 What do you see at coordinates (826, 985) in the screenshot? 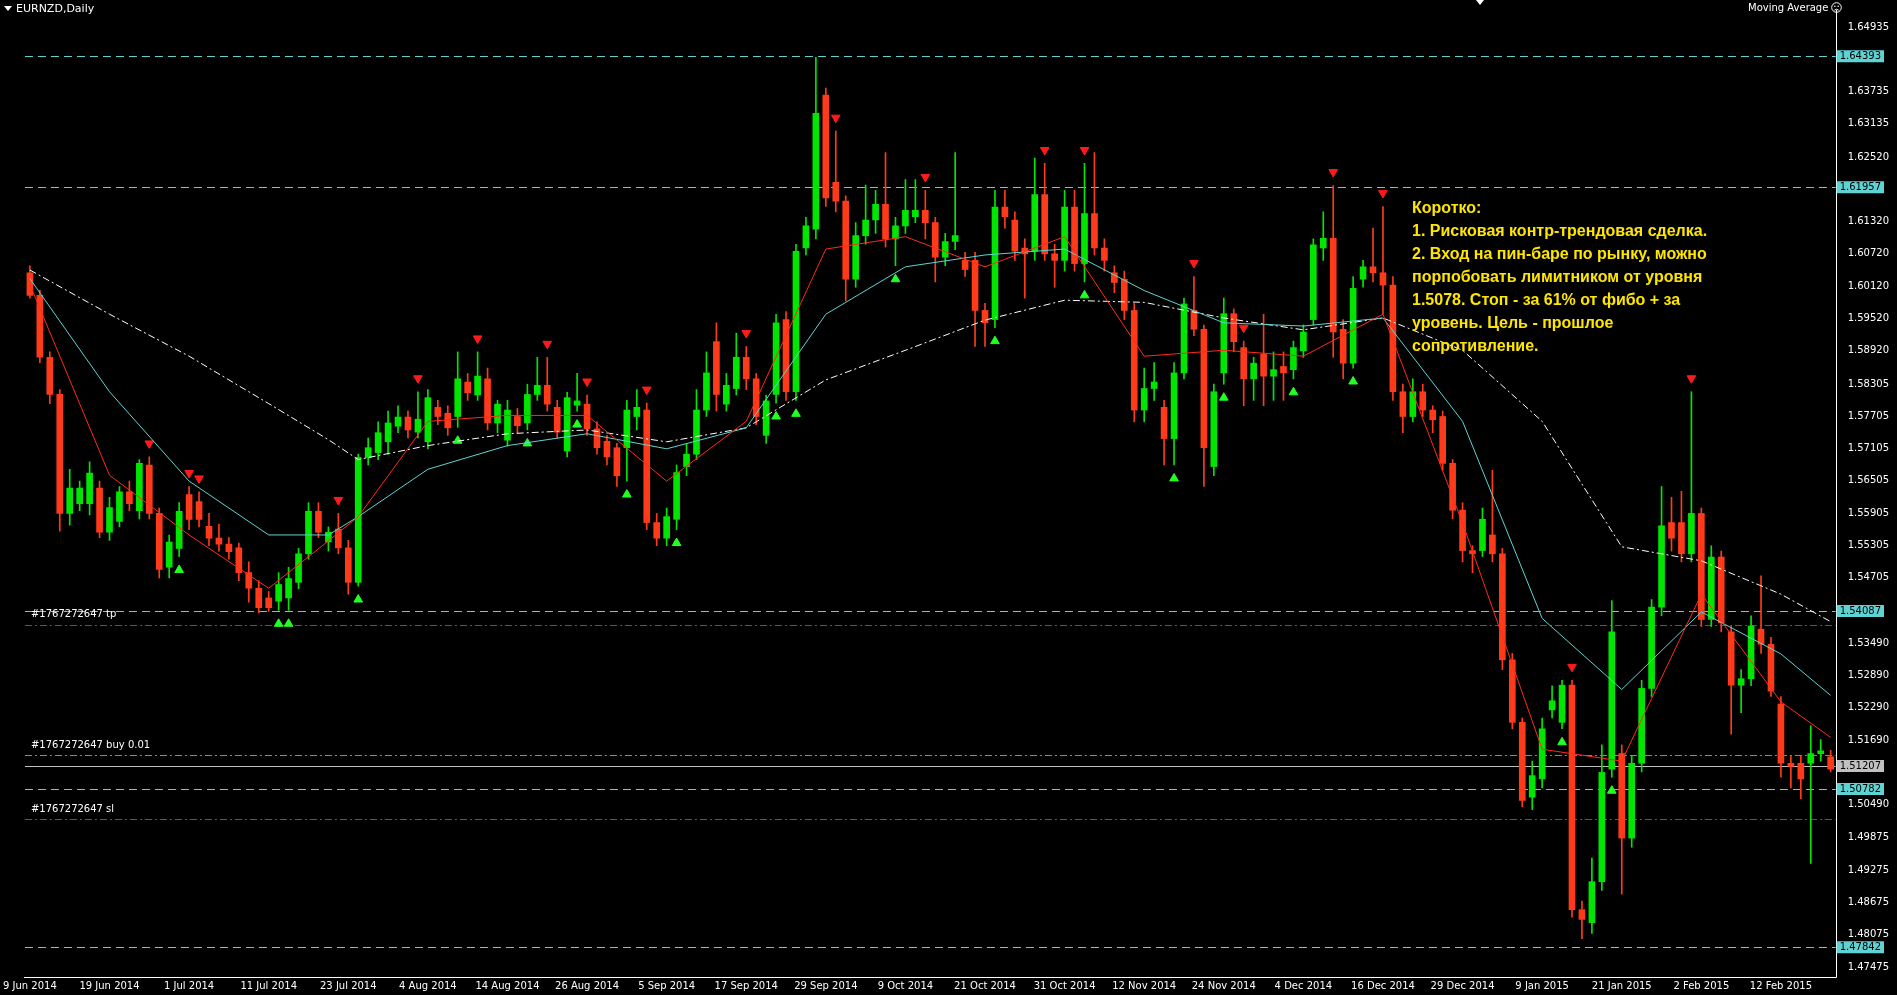
I see `x-tick-label: 29 Sep 2014` at bounding box center [826, 985].